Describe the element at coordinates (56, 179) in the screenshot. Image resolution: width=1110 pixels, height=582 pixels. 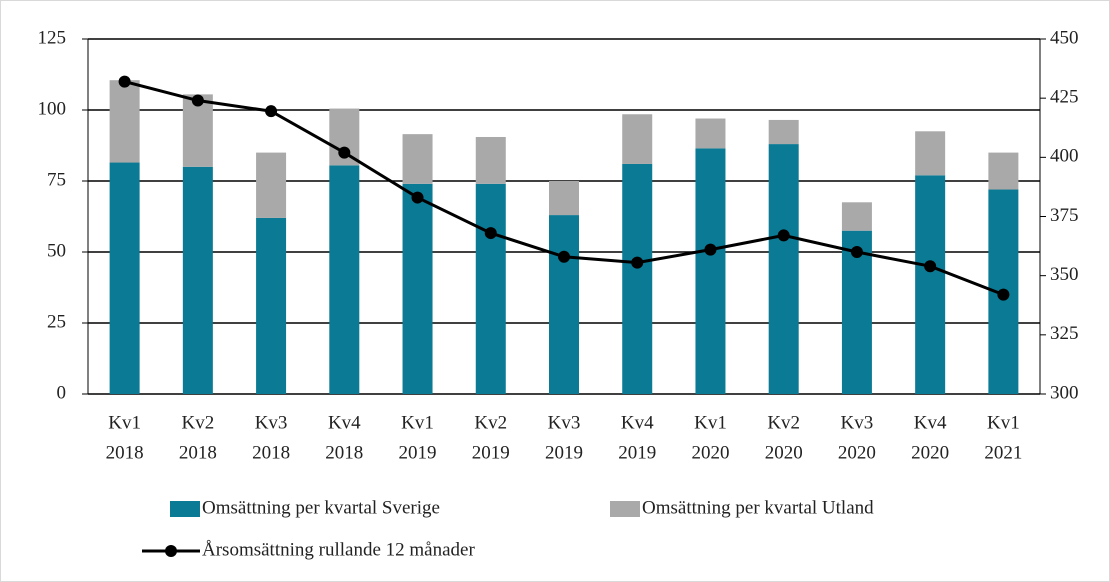
I see `y-tick-label: 75` at that location.